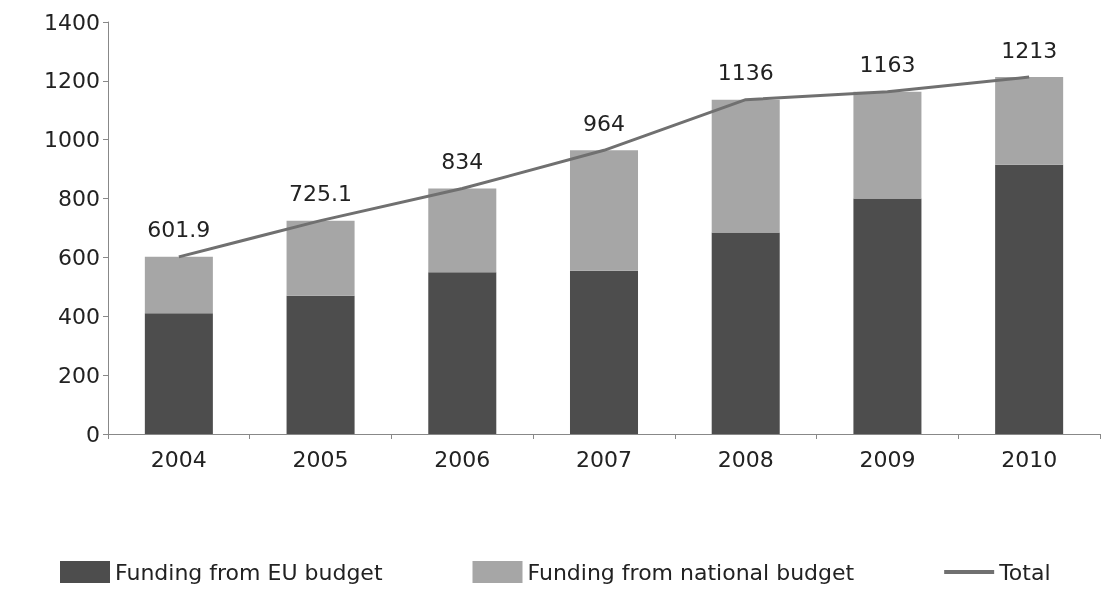 Image resolution: width=1108 pixels, height=596 pixels. What do you see at coordinates (72, 22) in the screenshot?
I see `y-tick-label: 1400` at bounding box center [72, 22].